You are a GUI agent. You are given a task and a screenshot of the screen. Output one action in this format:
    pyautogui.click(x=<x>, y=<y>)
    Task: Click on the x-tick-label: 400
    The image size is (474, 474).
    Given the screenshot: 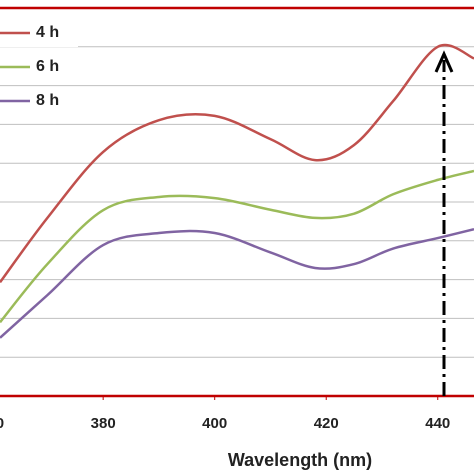 What is the action you would take?
    pyautogui.click(x=214, y=423)
    